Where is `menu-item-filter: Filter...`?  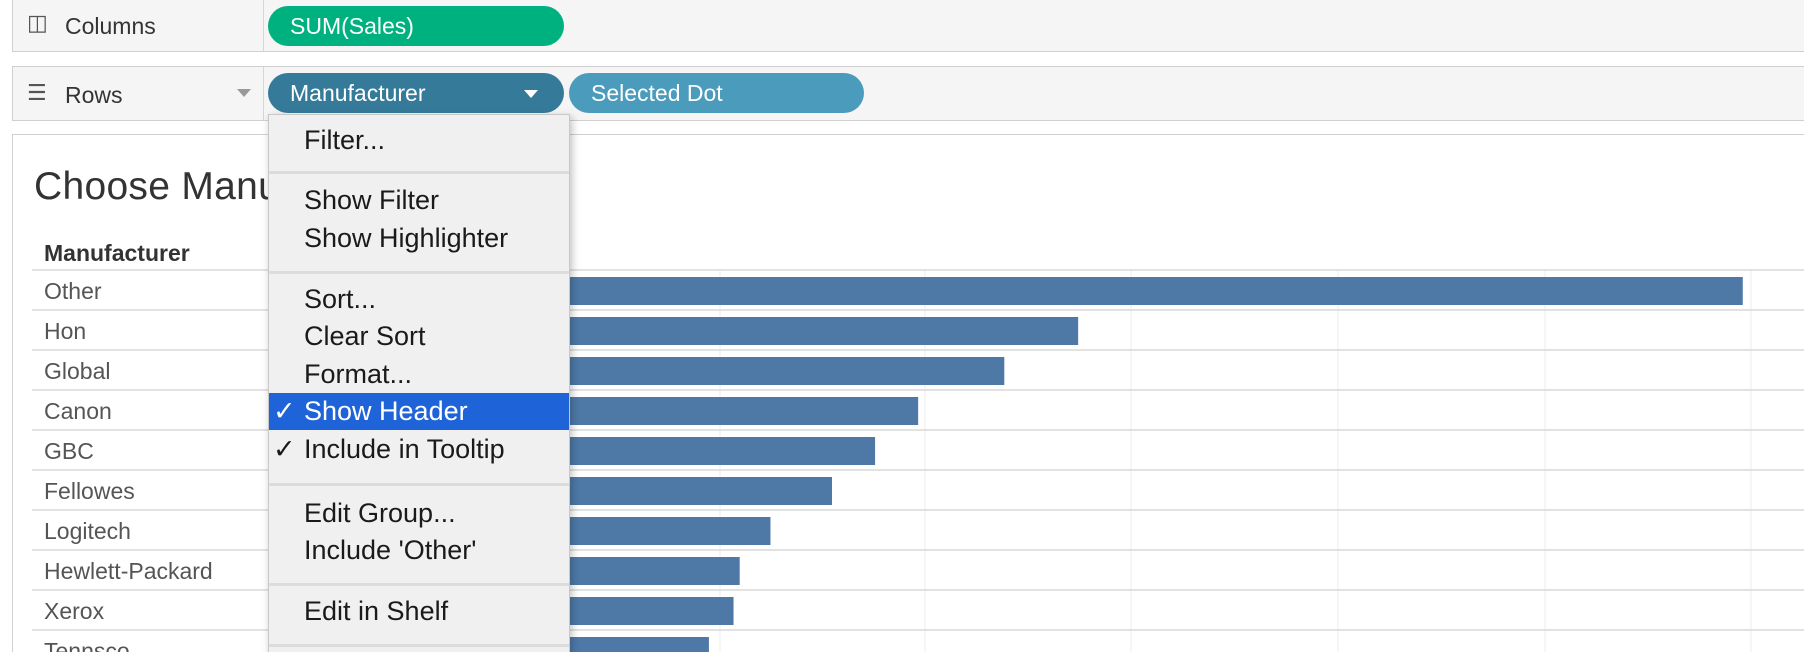
menu-item-filter: Filter... is located at coordinates (345, 140).